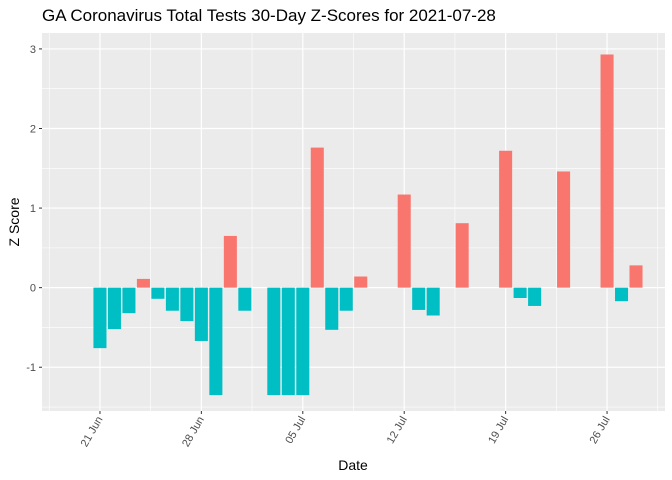 This screenshot has width=672, height=480. Describe the element at coordinates (14, 221) in the screenshot. I see `y-axis-title: Z Score` at that location.